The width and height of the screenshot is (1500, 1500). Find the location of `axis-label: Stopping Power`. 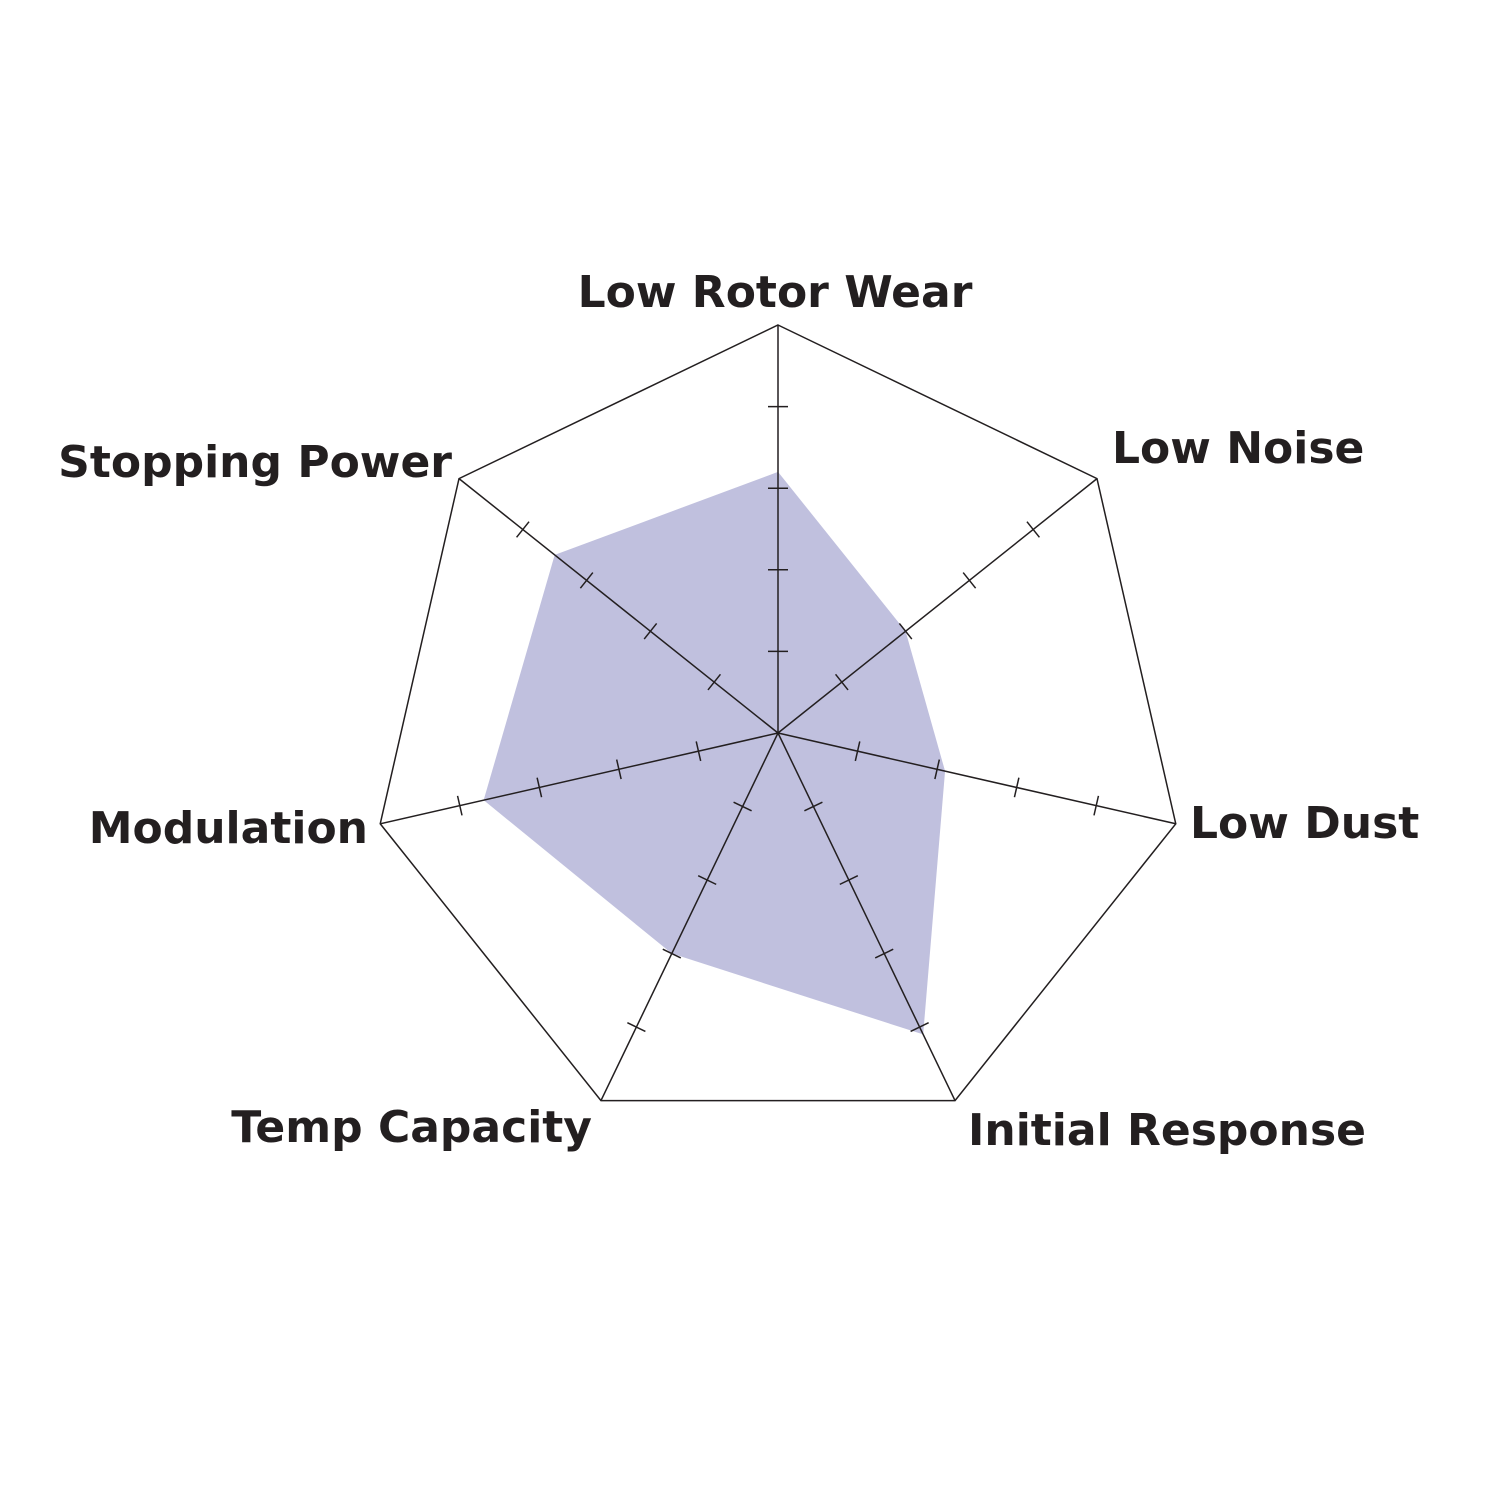

axis-label: Stopping Power is located at coordinates (255, 462).